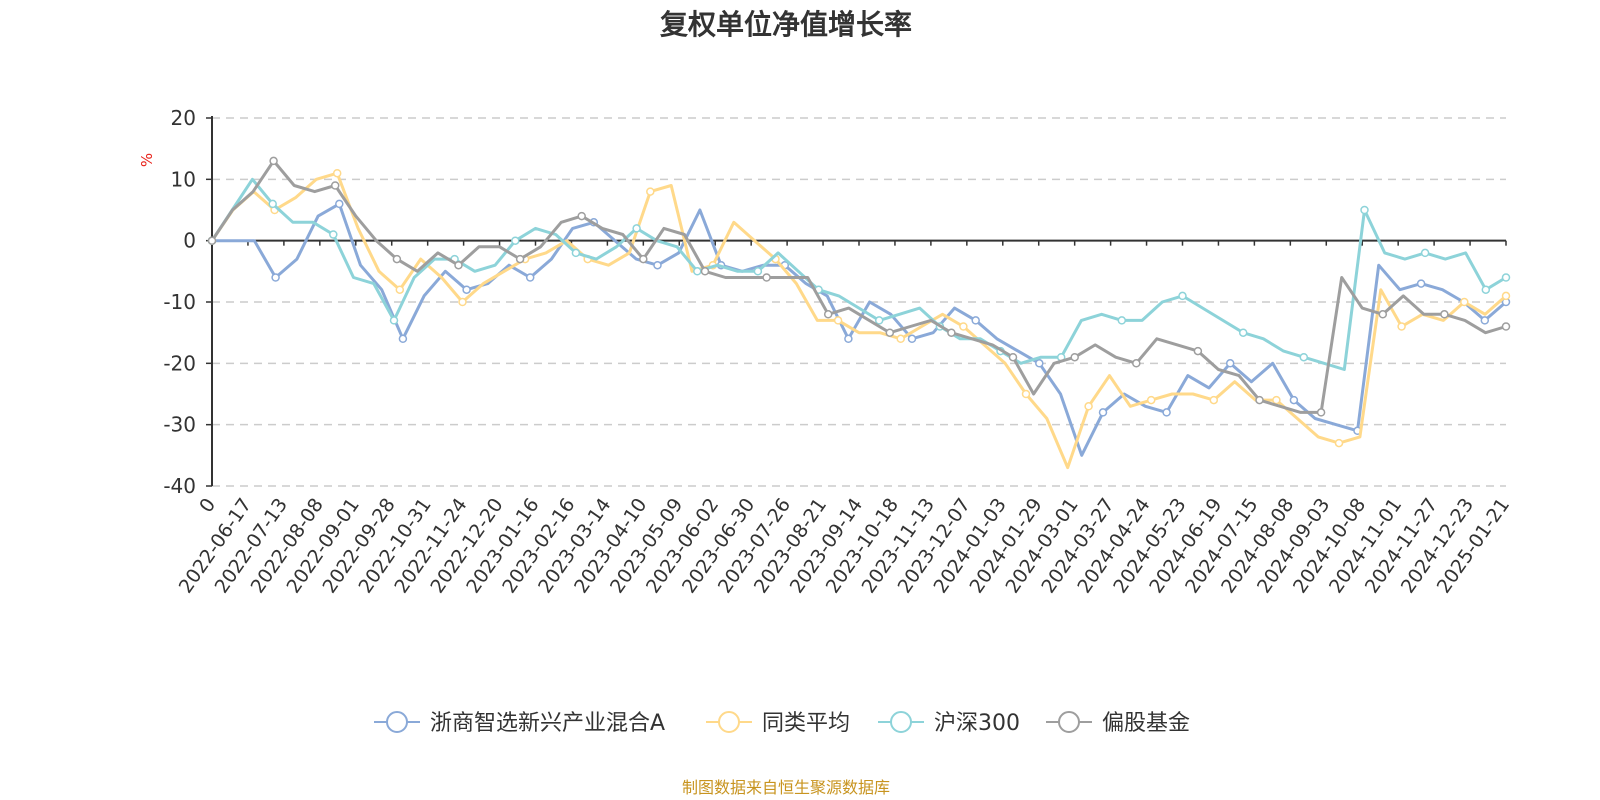 The image size is (1600, 800). What do you see at coordinates (179, 425) in the screenshot?
I see `y-tick-label: -30` at bounding box center [179, 425].